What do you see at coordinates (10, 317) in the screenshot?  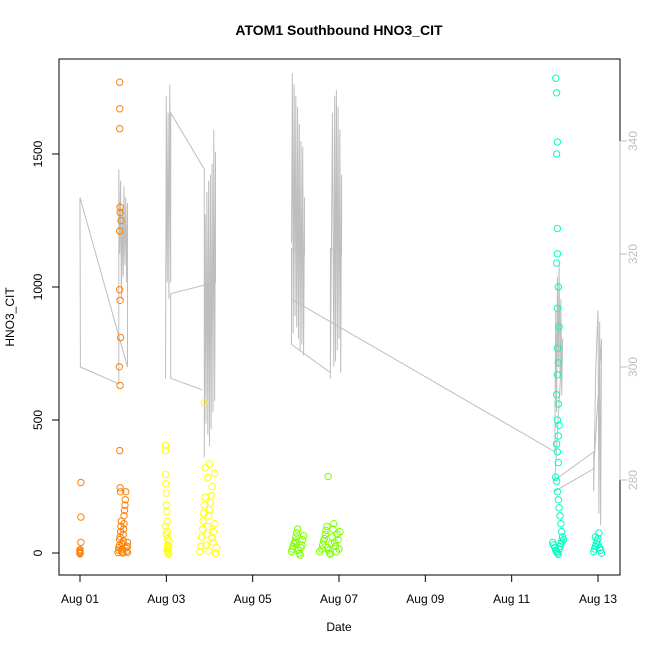 I see `y-axis-label: HNO3_CIT` at bounding box center [10, 317].